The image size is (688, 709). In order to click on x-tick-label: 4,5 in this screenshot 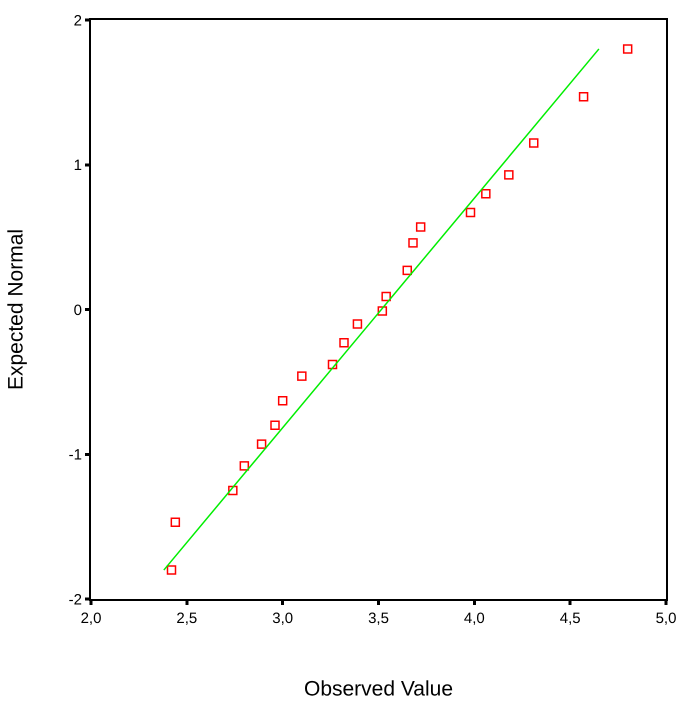, I will do `click(570, 618)`.